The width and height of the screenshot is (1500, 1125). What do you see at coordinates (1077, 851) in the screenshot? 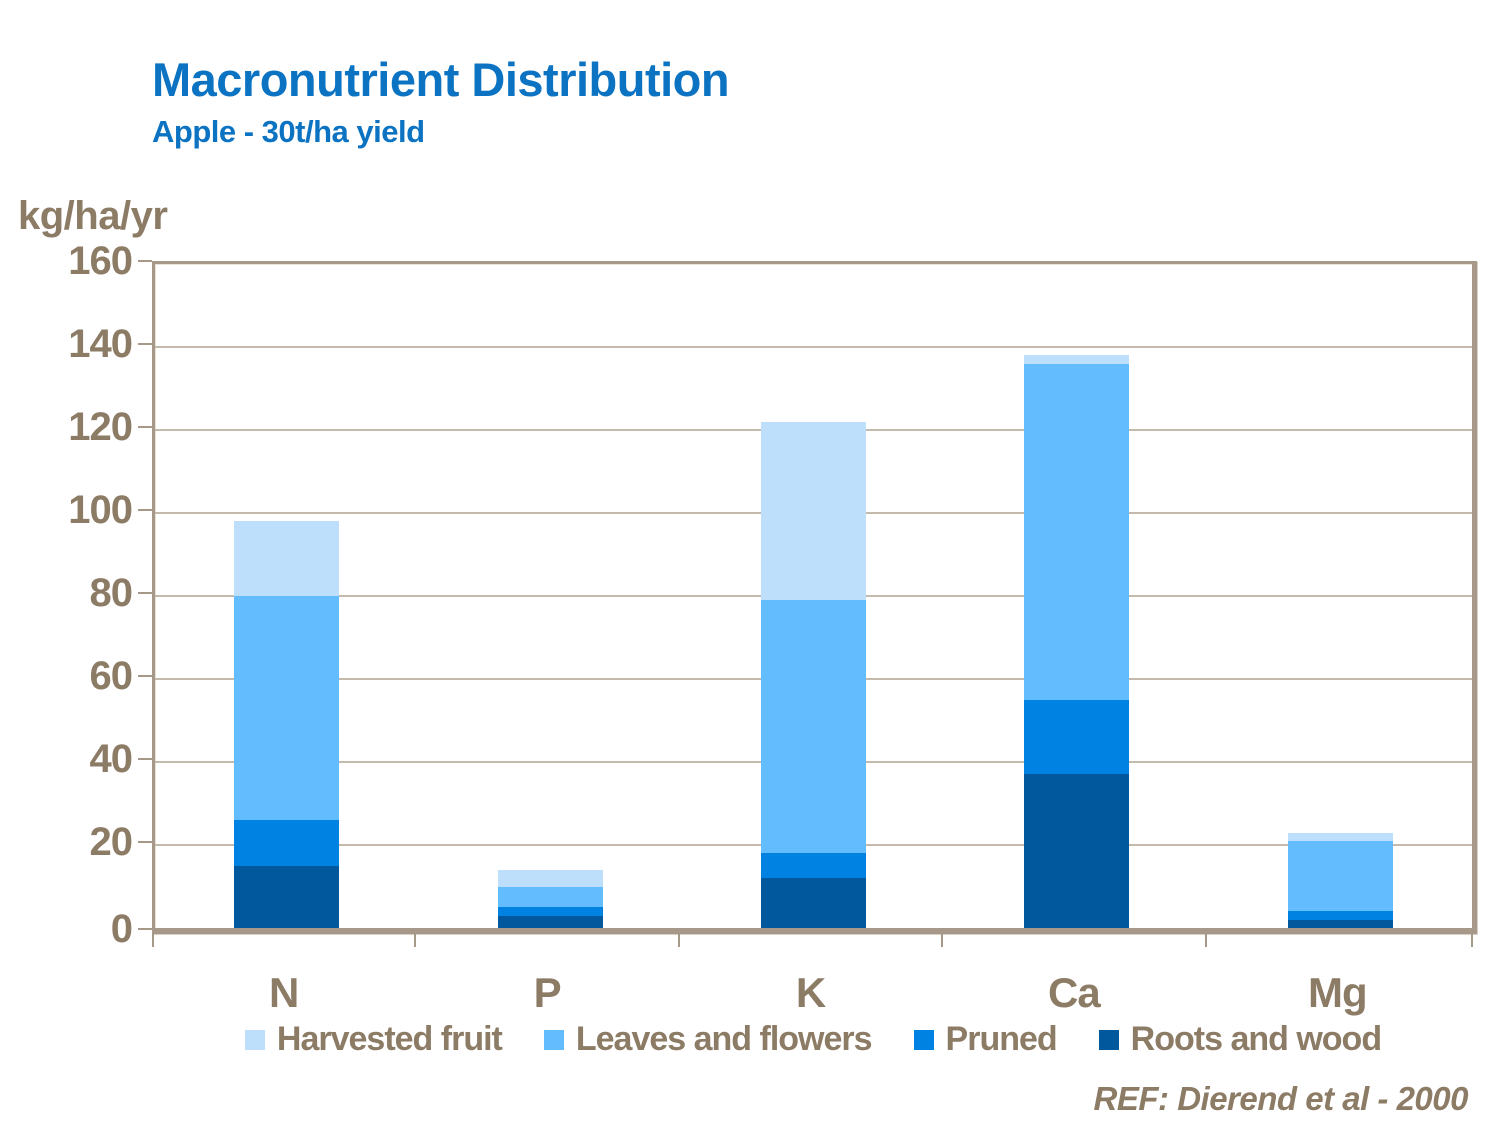
I see `bar-segment-Ca-roots-and-wood` at bounding box center [1077, 851].